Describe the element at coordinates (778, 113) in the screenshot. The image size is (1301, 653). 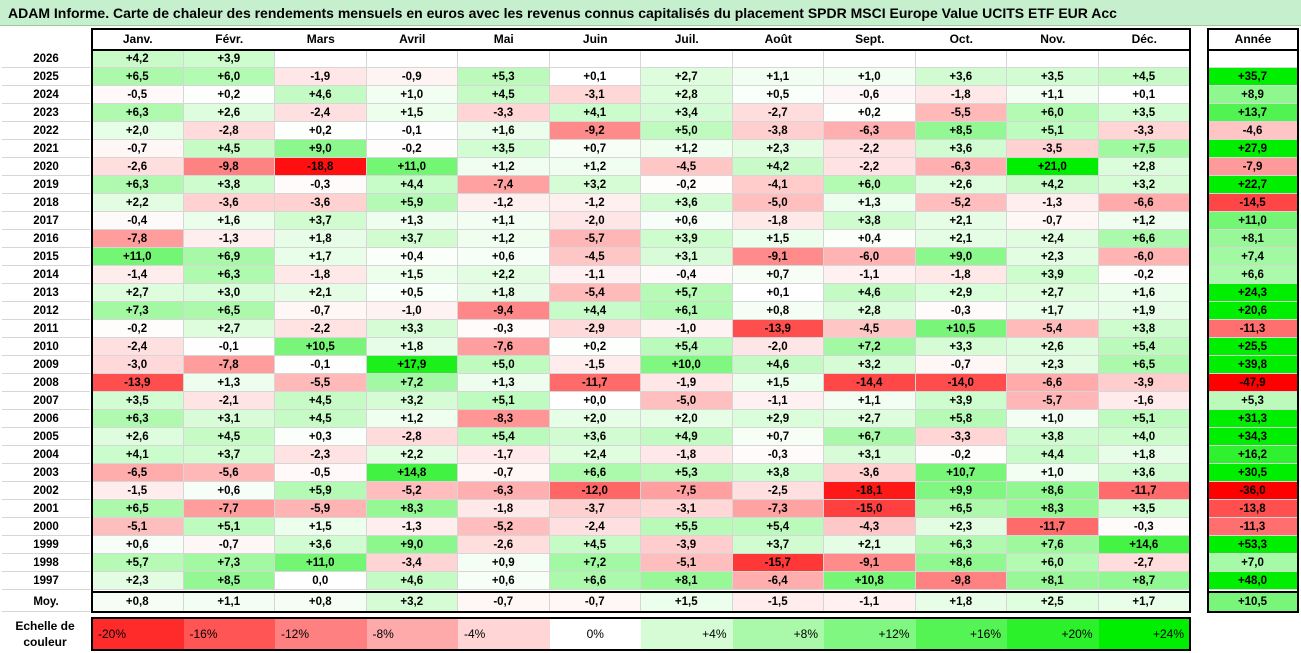
I see `heatmap-cell: -2,7` at that location.